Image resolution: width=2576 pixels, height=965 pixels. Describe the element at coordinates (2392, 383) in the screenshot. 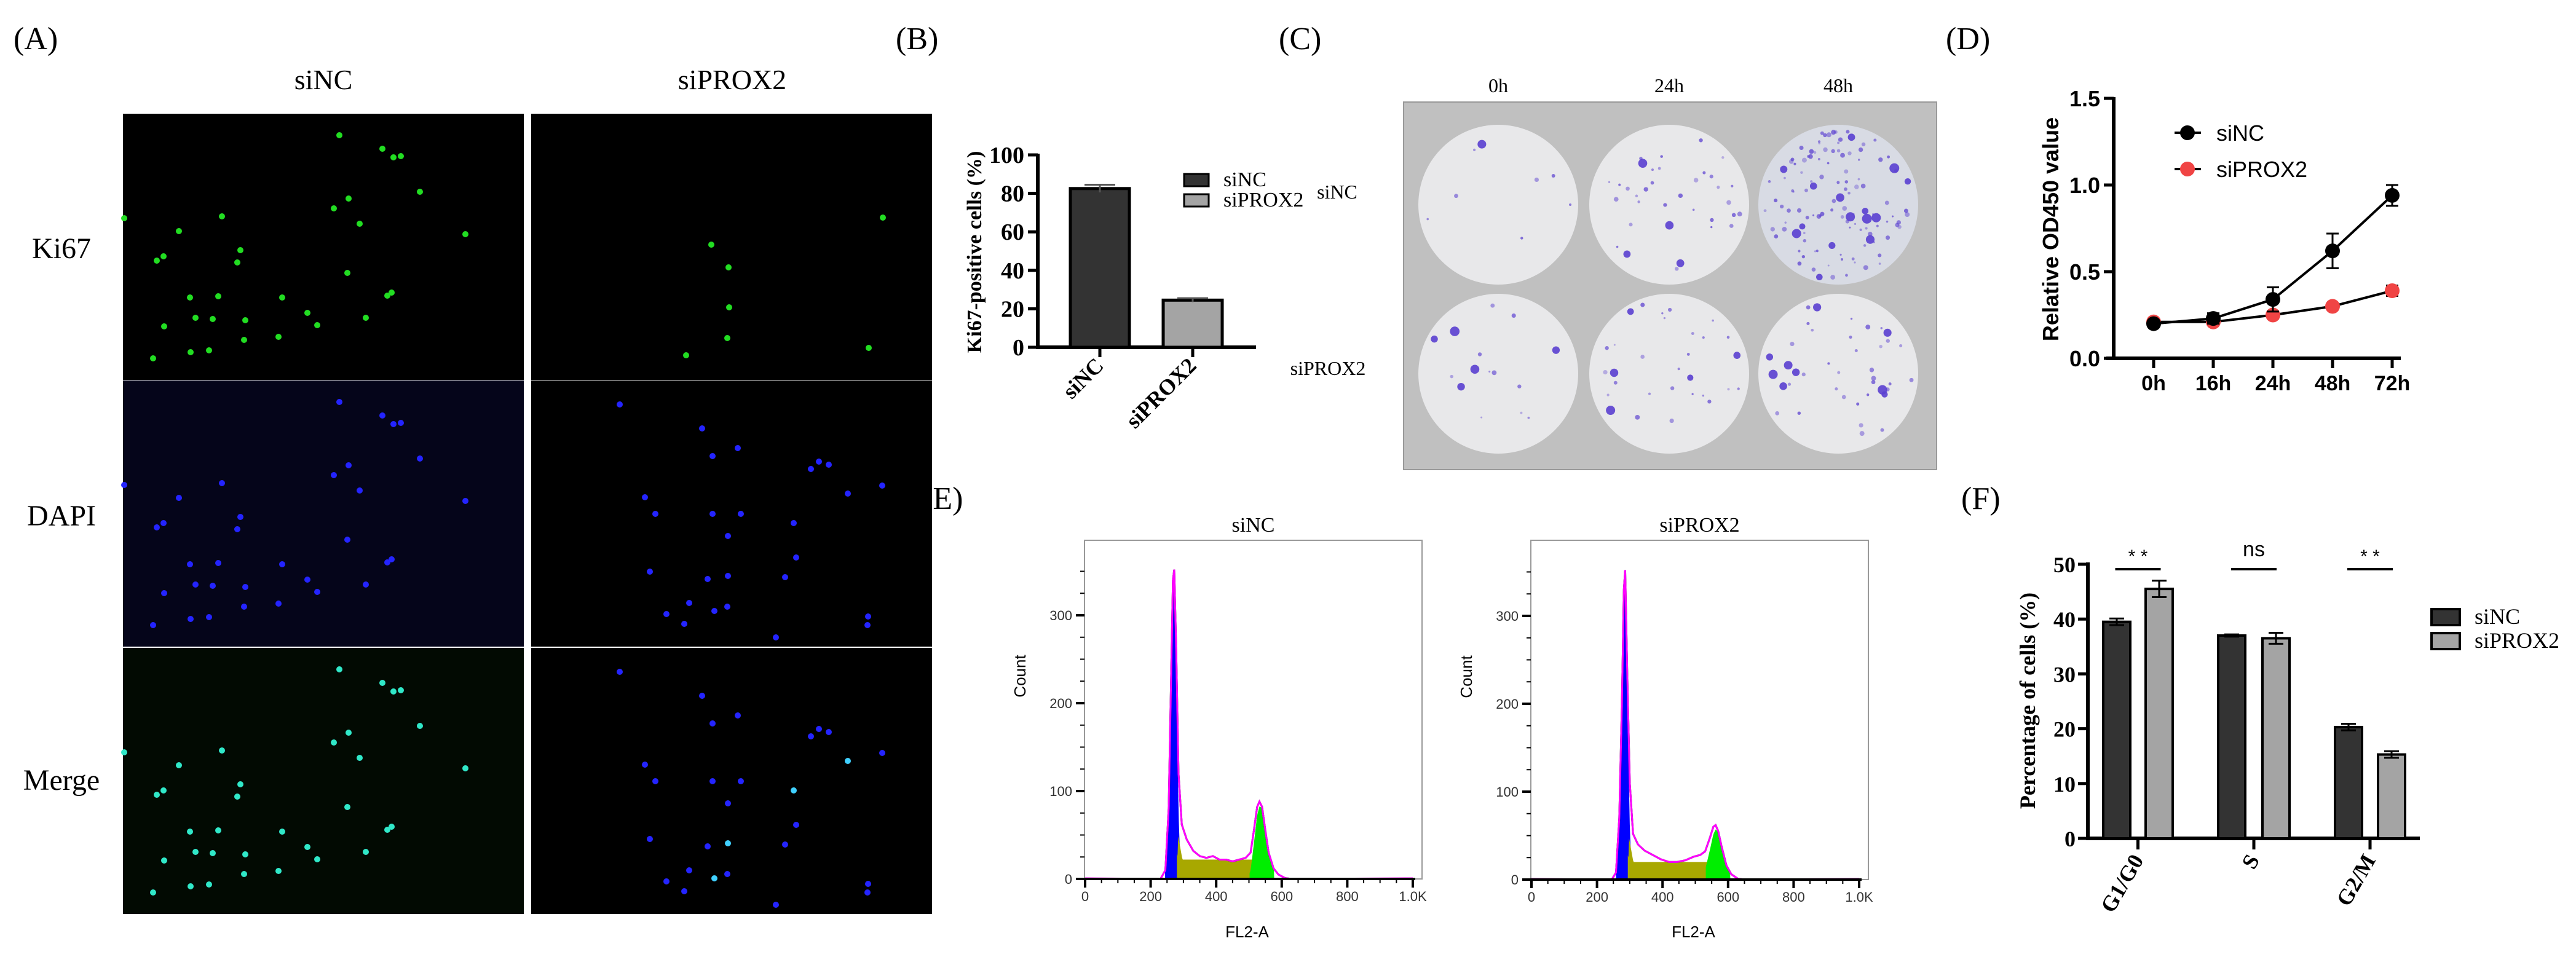

I see `x-tick-label: 72h` at that location.